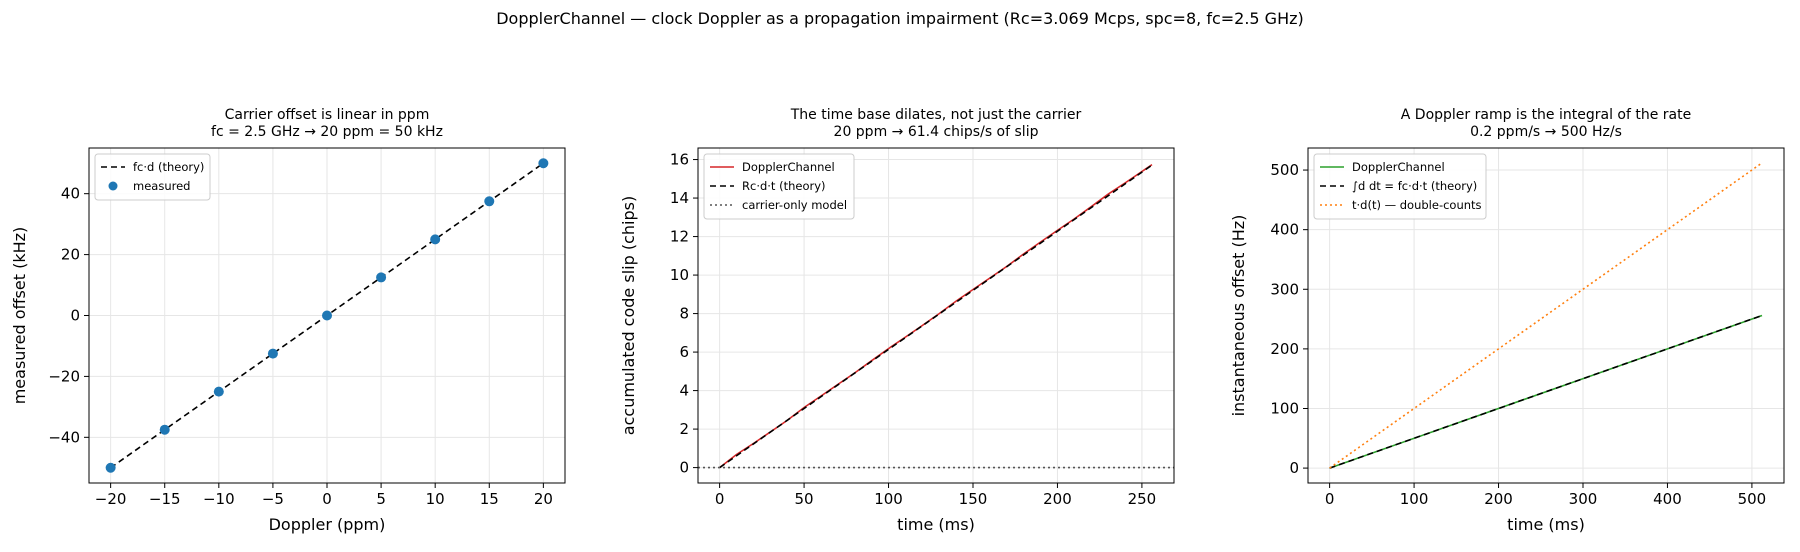 The image size is (1800, 552). Describe the element at coordinates (1417, 205) in the screenshot. I see `legend-label: t·d(t) — double-counts` at that location.